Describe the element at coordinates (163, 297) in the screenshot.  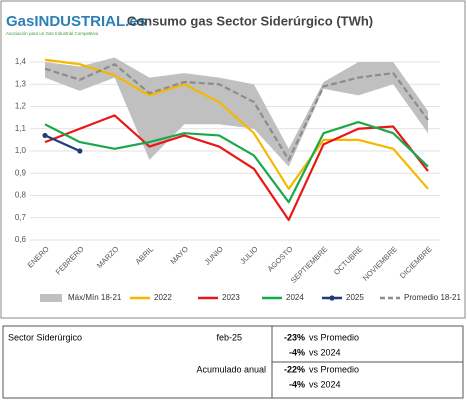
I see `legend-label: 2022` at that location.